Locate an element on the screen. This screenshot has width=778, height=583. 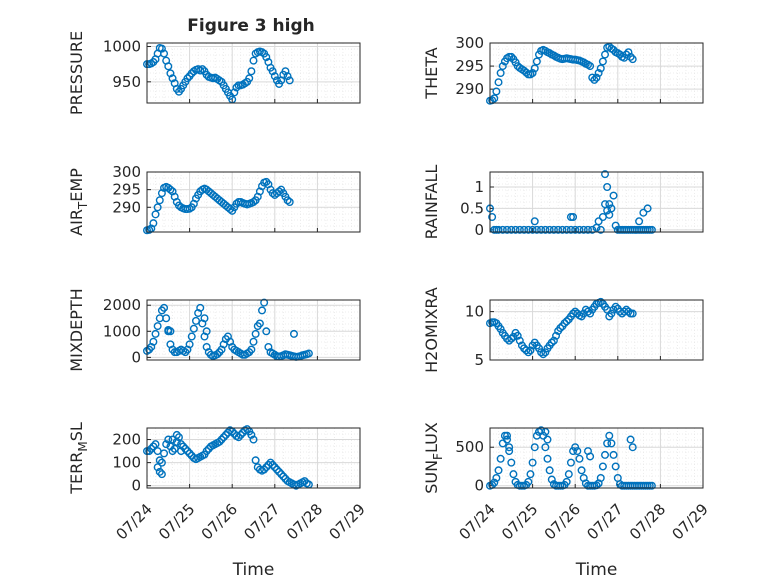
y-tick-label: 10 is located at coordinates (474, 312).